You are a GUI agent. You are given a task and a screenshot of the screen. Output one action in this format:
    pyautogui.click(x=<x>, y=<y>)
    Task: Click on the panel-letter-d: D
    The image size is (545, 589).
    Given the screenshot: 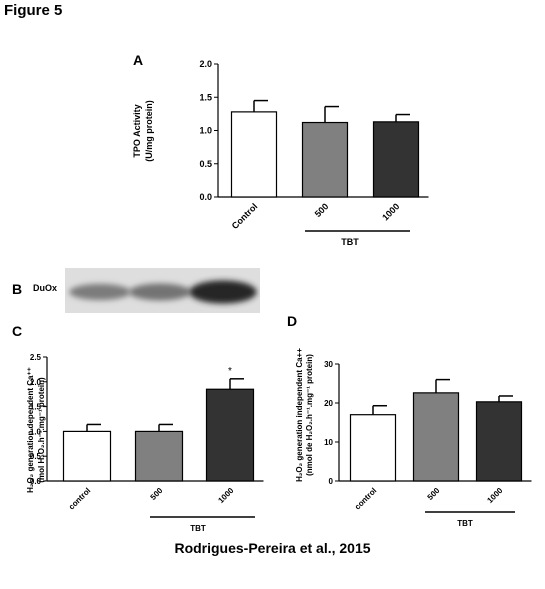 What is the action you would take?
    pyautogui.click(x=292, y=321)
    